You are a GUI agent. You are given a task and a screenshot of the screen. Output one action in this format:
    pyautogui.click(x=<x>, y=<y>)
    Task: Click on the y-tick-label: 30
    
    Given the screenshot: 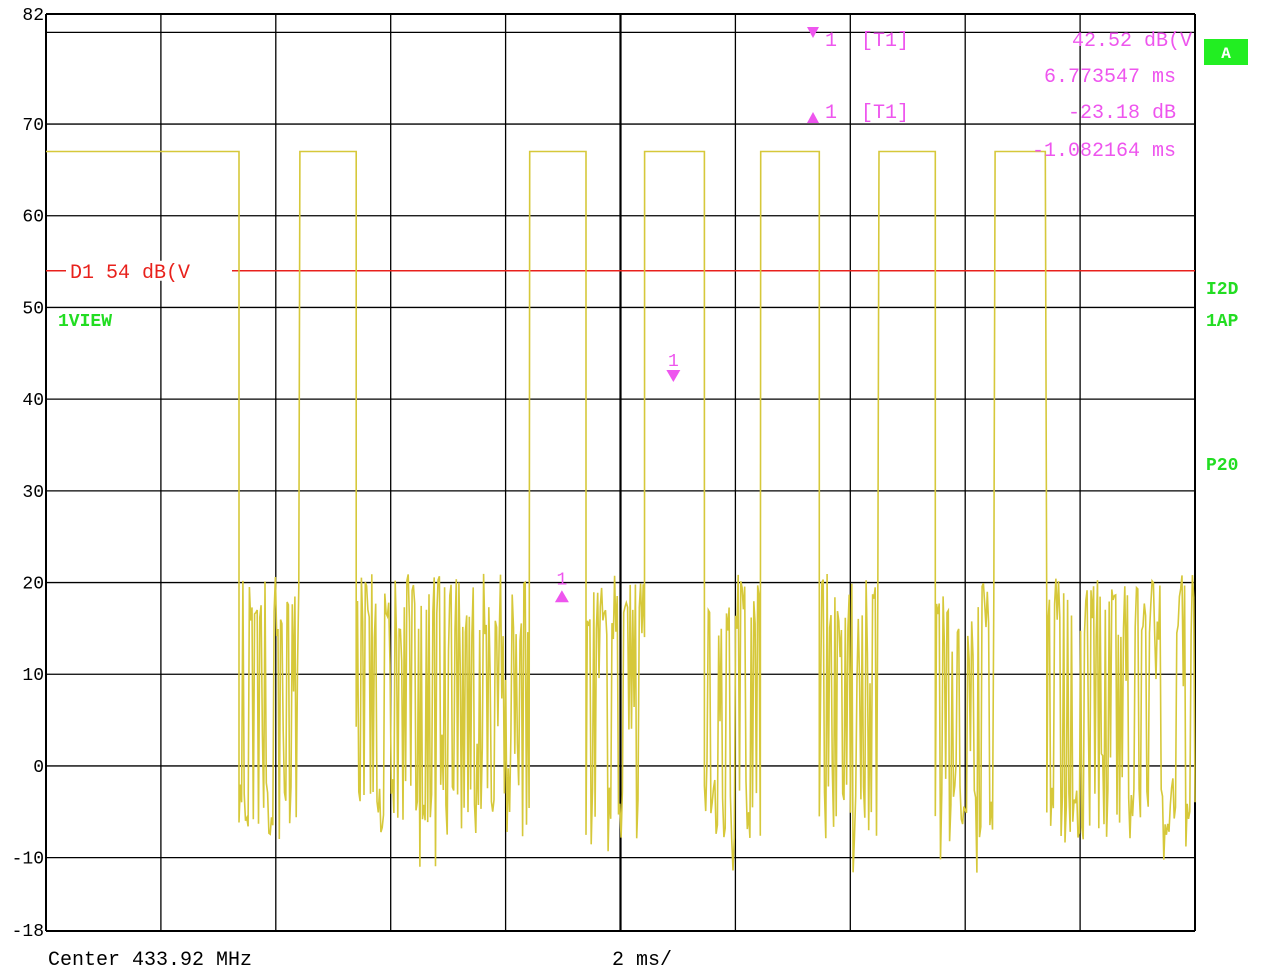 What is the action you would take?
    pyautogui.click(x=33, y=493)
    